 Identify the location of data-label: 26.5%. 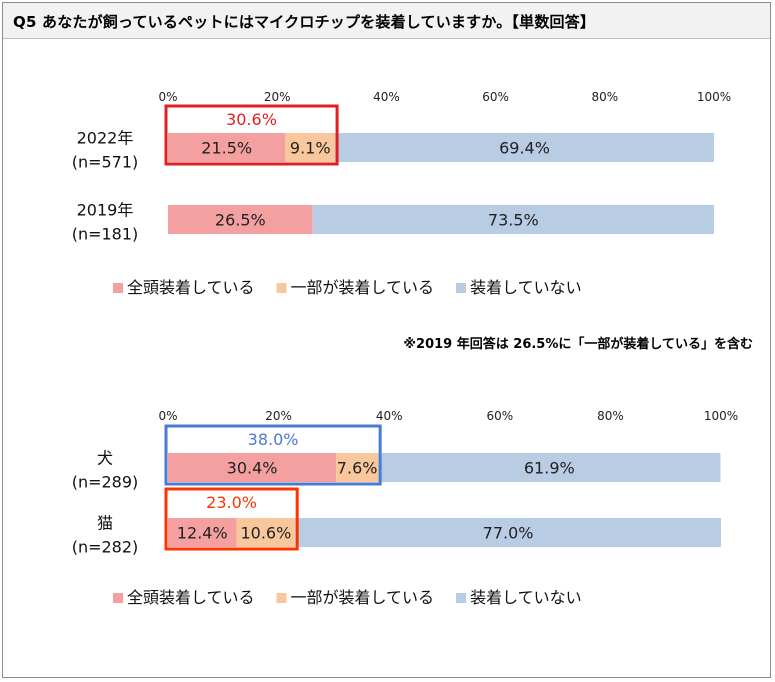
(240, 220).